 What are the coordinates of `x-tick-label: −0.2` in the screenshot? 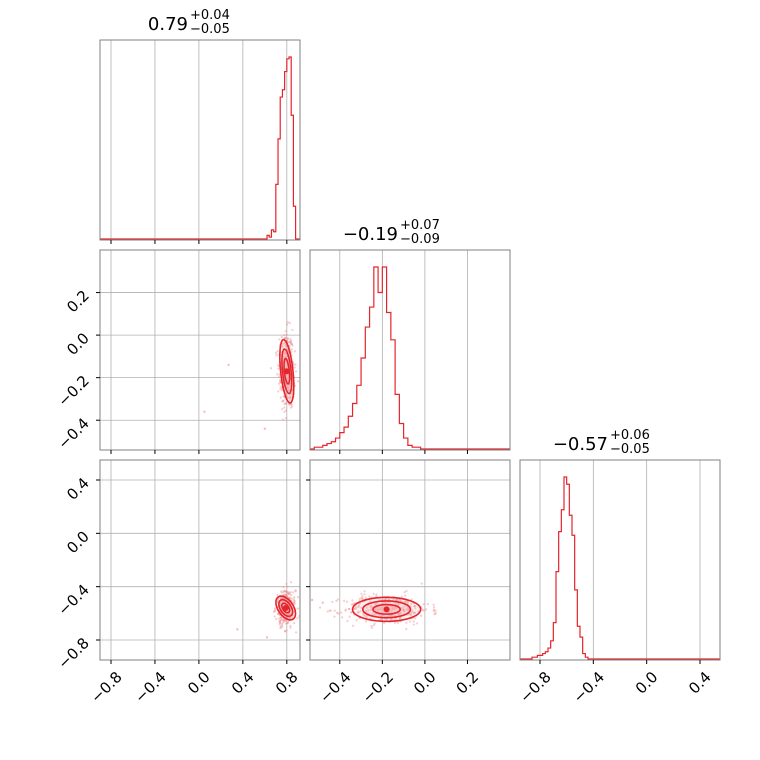 It's located at (378, 687).